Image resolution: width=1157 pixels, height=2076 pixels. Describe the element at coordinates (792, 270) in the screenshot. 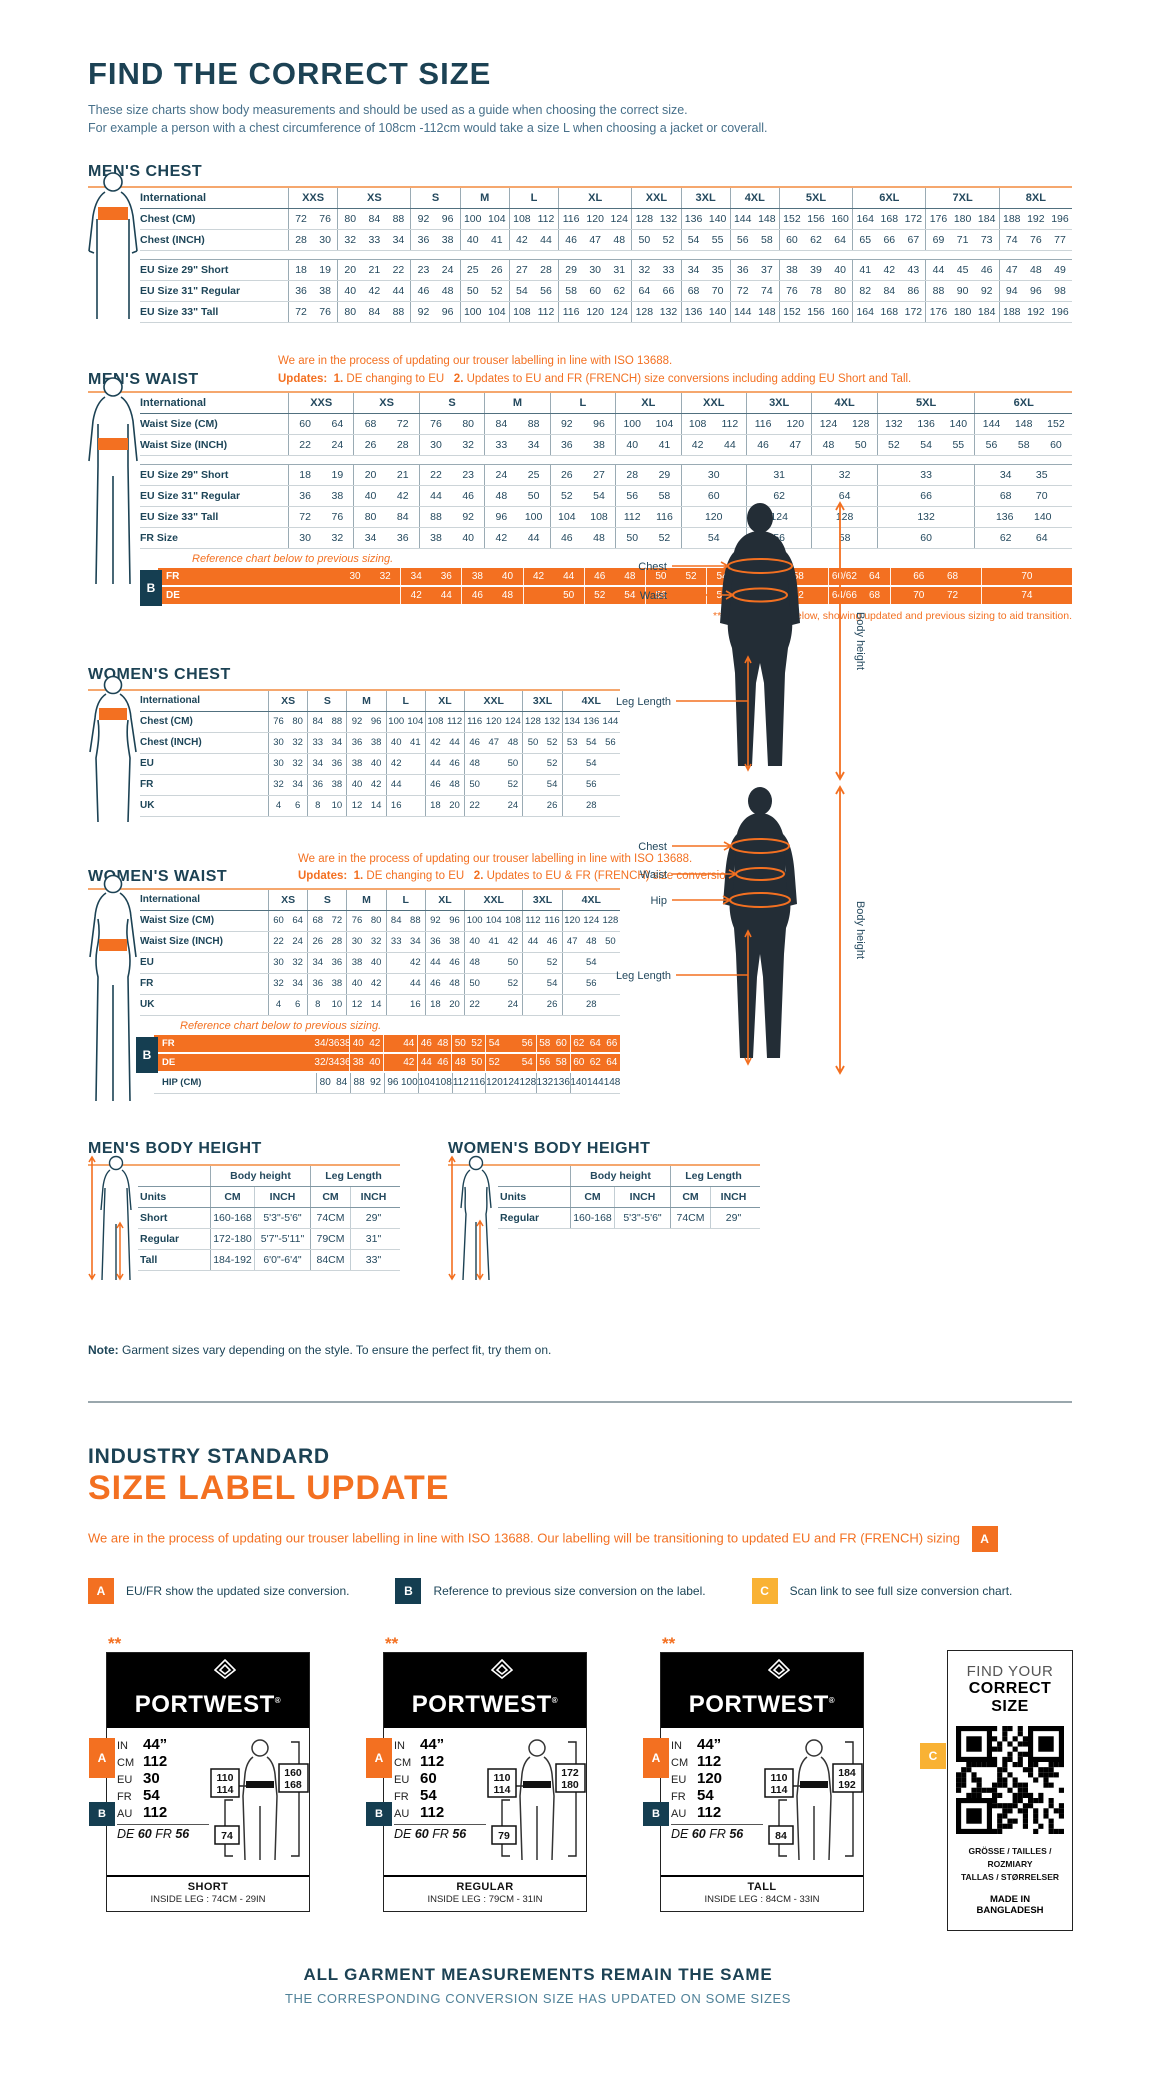

I see `size-cell: 38` at that location.